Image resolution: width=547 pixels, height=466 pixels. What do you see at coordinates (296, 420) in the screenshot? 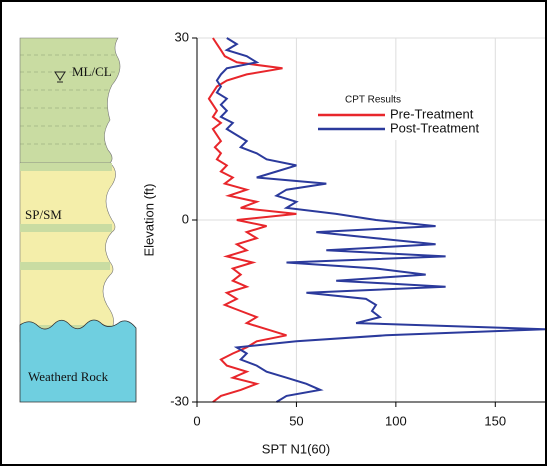
I see `x-tick-label: 50` at bounding box center [296, 420].